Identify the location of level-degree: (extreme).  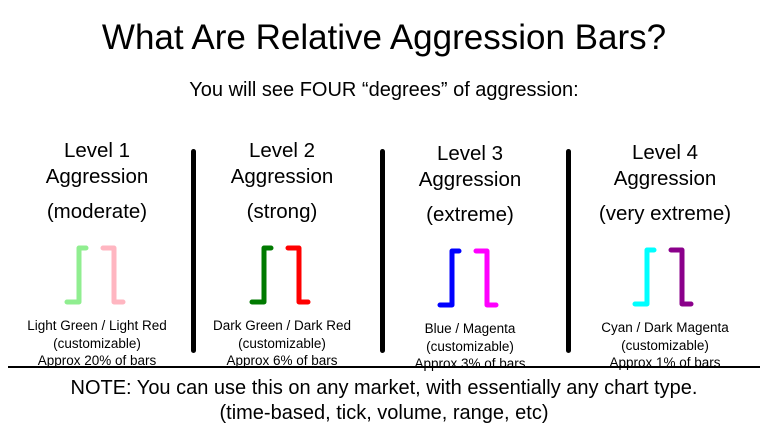
(470, 214).